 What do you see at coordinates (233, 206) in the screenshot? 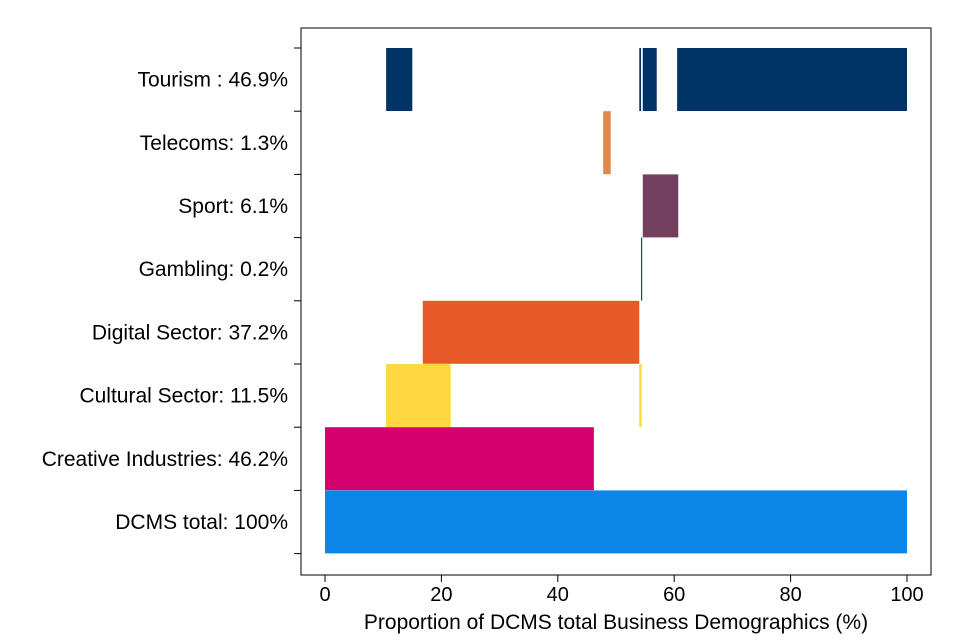
I see `y-tick-label: Sport: 6.1%` at bounding box center [233, 206].